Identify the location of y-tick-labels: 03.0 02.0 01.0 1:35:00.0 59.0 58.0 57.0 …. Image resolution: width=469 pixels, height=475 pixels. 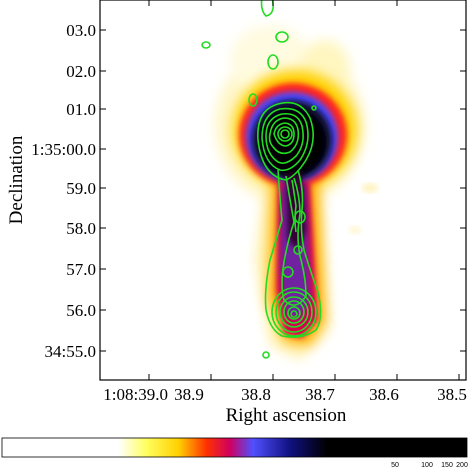
(63, 191).